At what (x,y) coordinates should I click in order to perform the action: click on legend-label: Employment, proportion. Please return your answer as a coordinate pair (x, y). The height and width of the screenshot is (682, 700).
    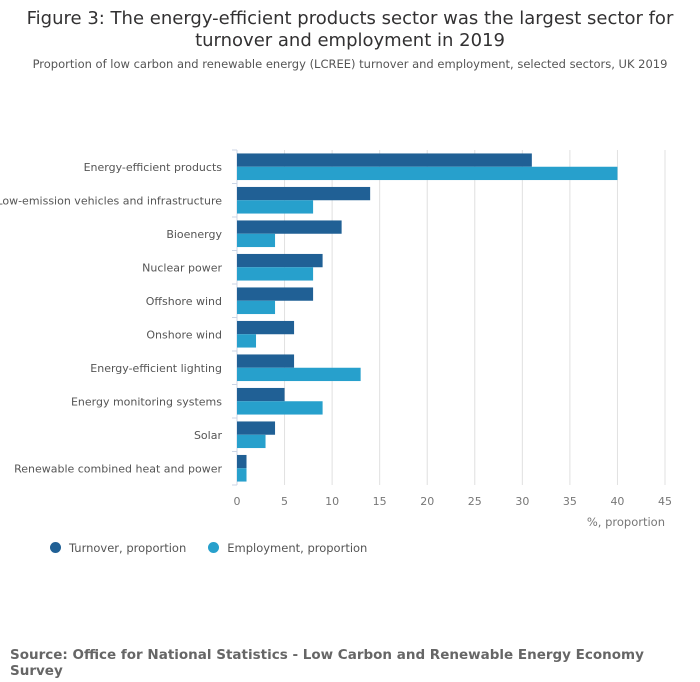
    Looking at the image, I should click on (297, 548).